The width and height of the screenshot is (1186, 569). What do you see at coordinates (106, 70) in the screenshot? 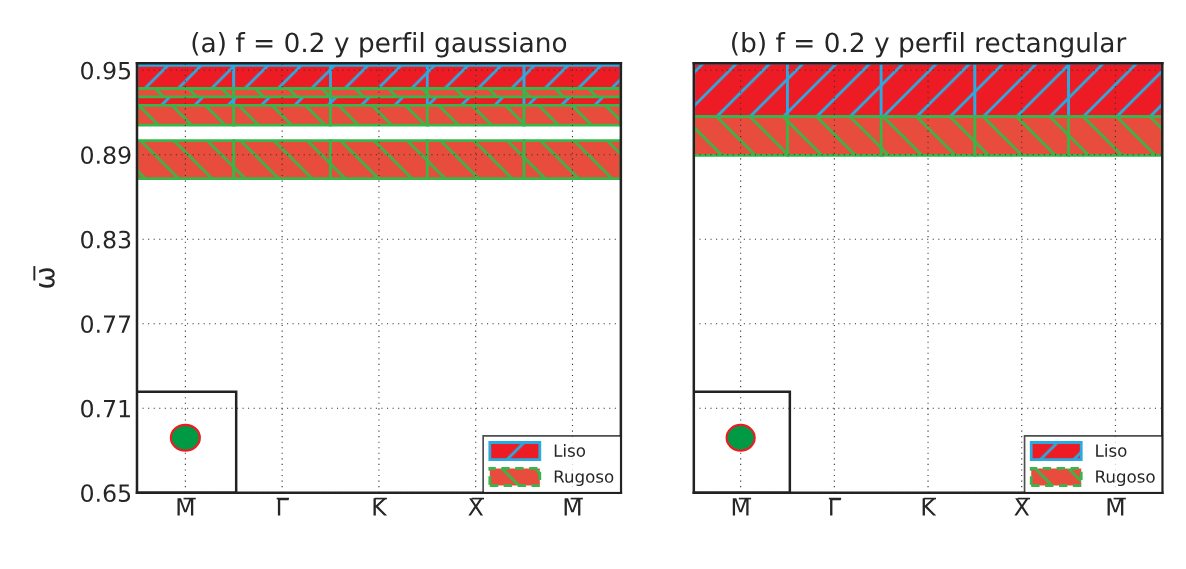
I see `y-tick-label: 0.95` at bounding box center [106, 70].